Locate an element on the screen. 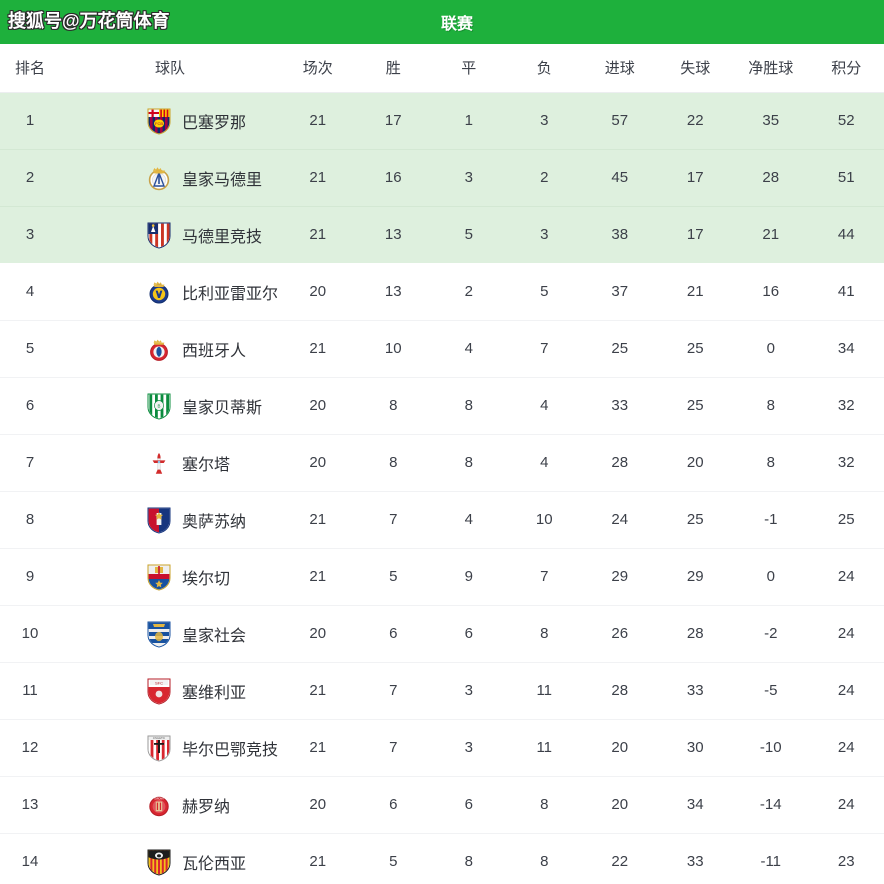 The width and height of the screenshot is (884, 884). cell-loss: 11 is located at coordinates (544, 748).